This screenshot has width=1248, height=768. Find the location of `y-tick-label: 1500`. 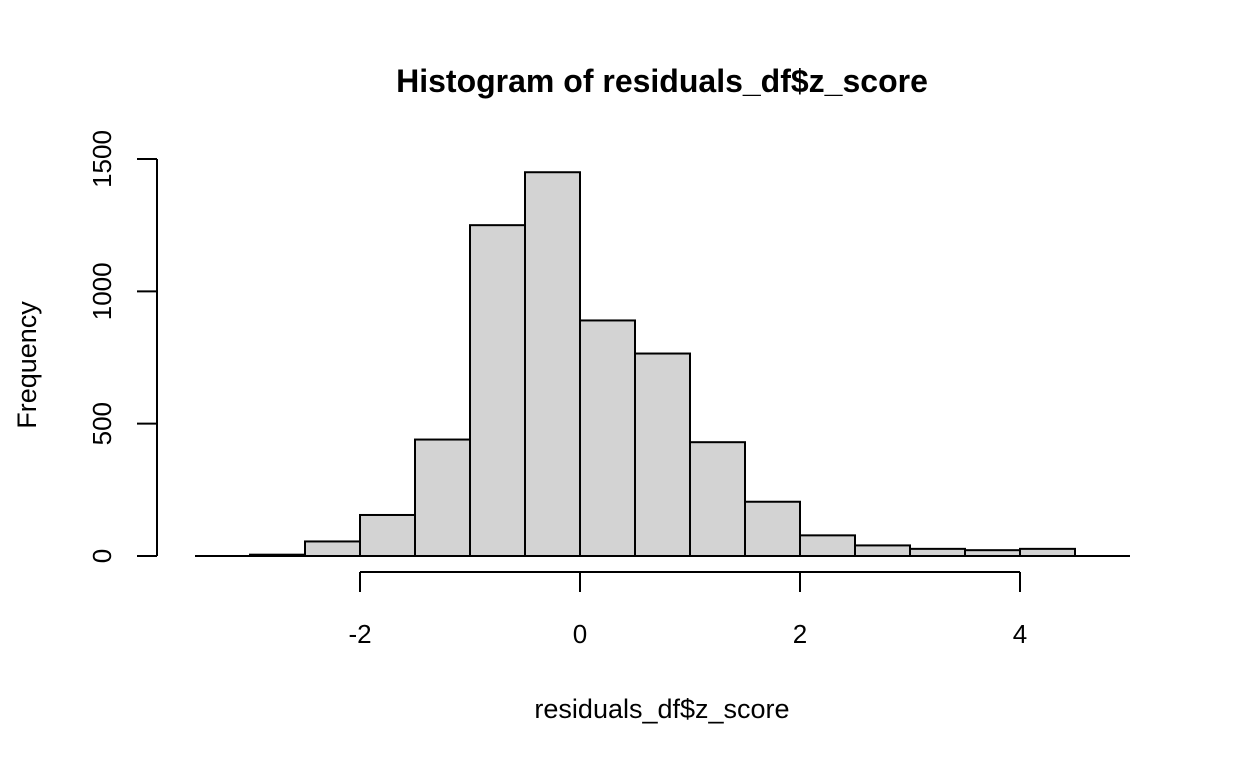

y-tick-label: 1500 is located at coordinates (102, 159).